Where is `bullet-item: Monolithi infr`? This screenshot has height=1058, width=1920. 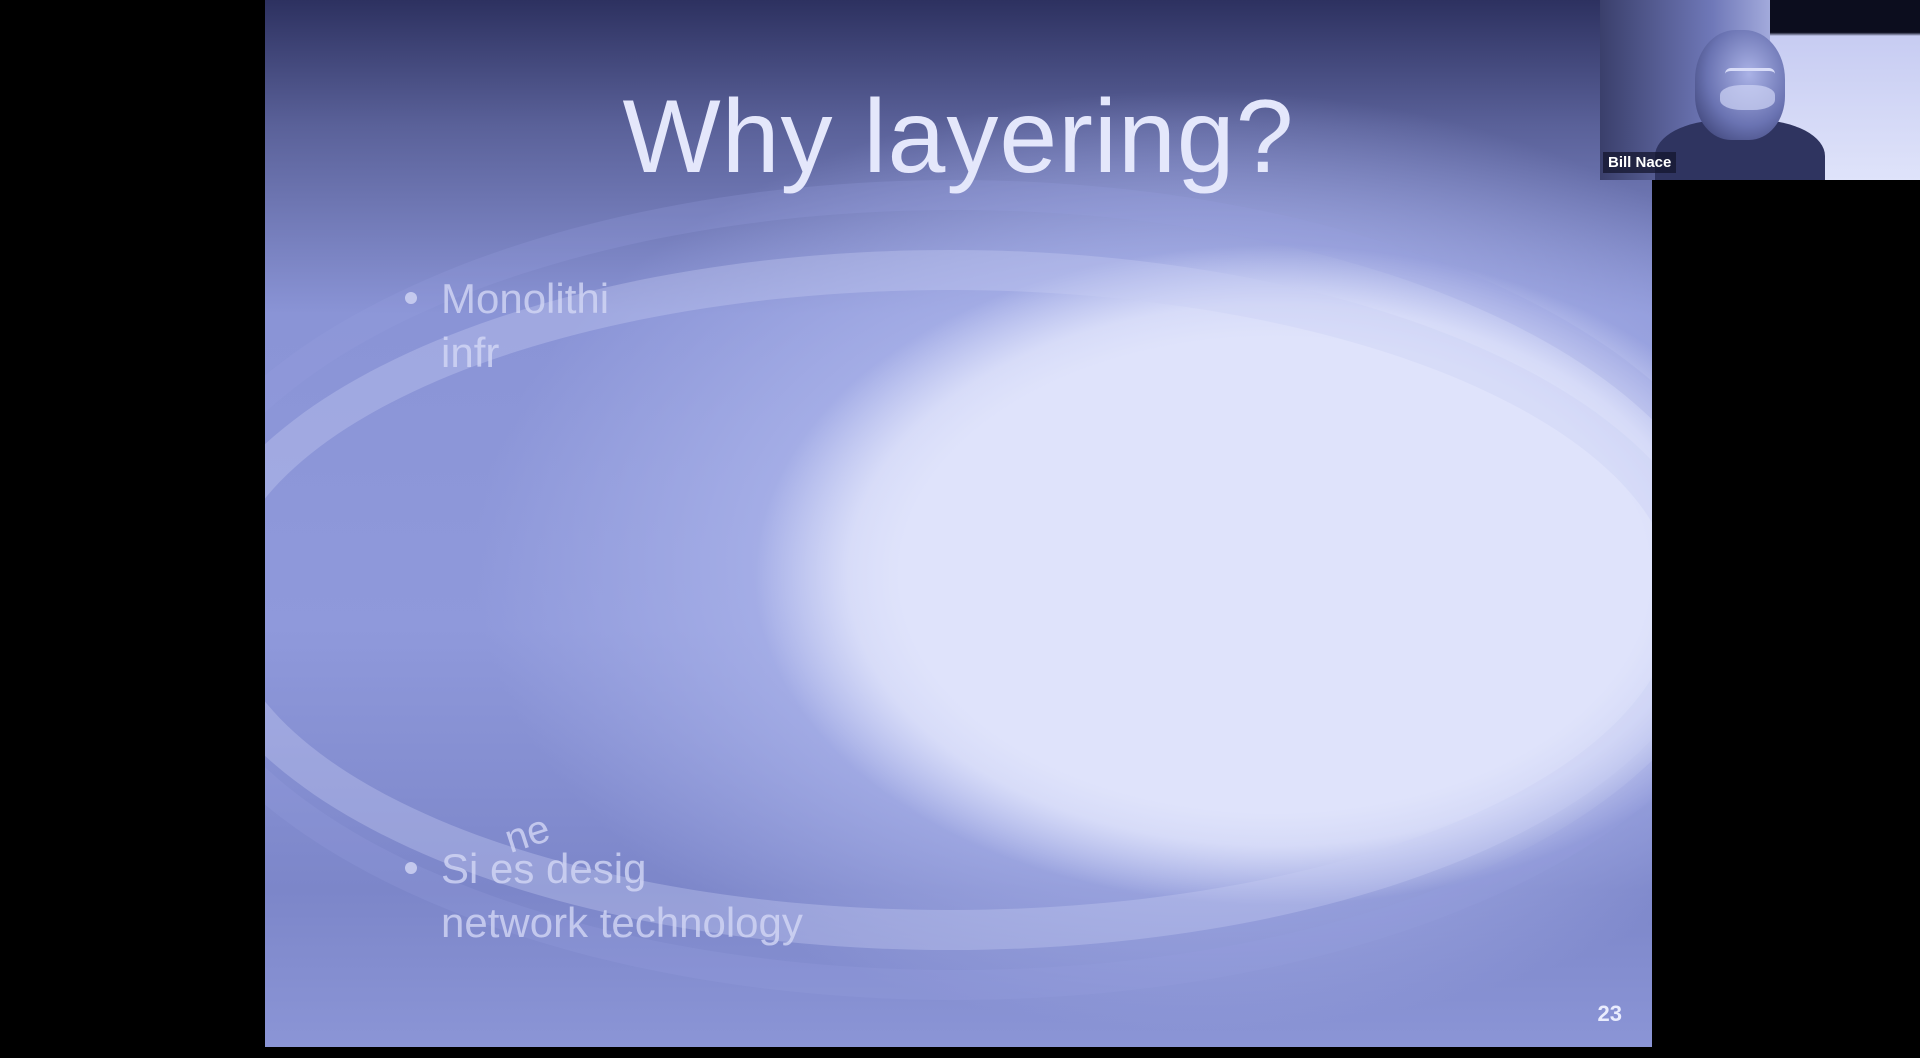 bullet-item: Monolithi infr is located at coordinates (507, 326).